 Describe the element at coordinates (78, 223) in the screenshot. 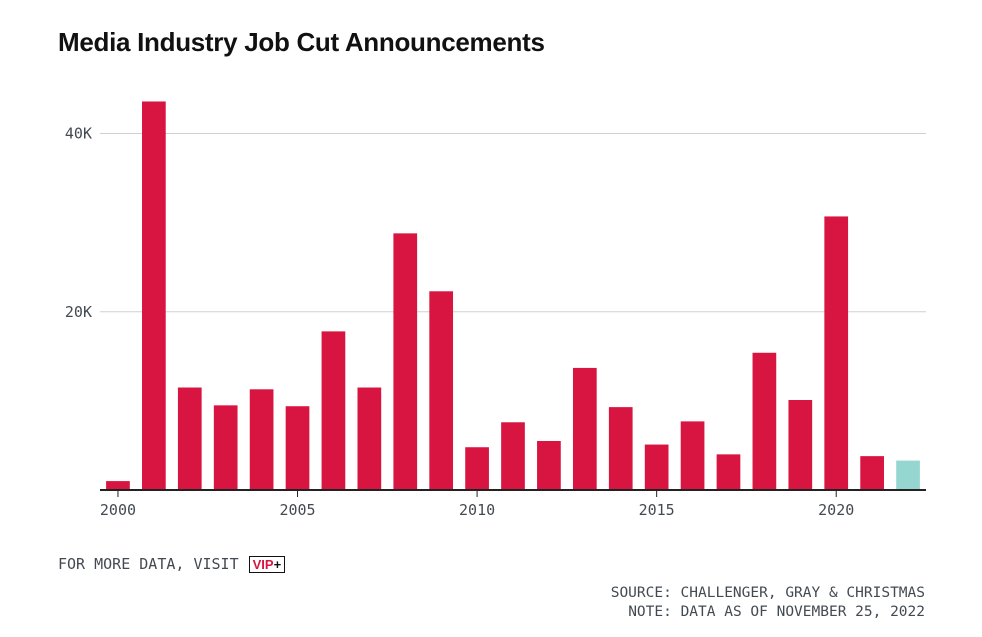

I see `y-axis-ticks: 20K 40K` at that location.